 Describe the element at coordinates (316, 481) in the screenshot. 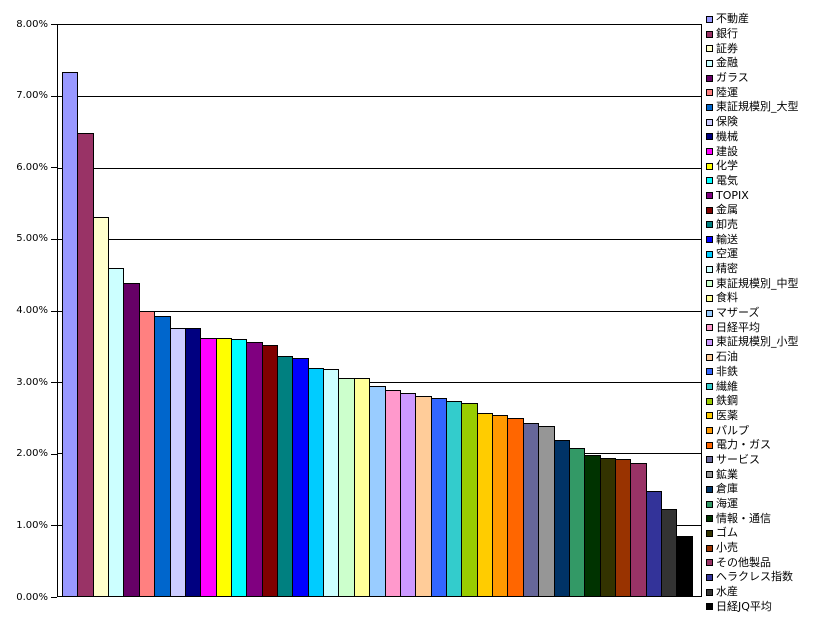

I see `bar-空運` at that location.